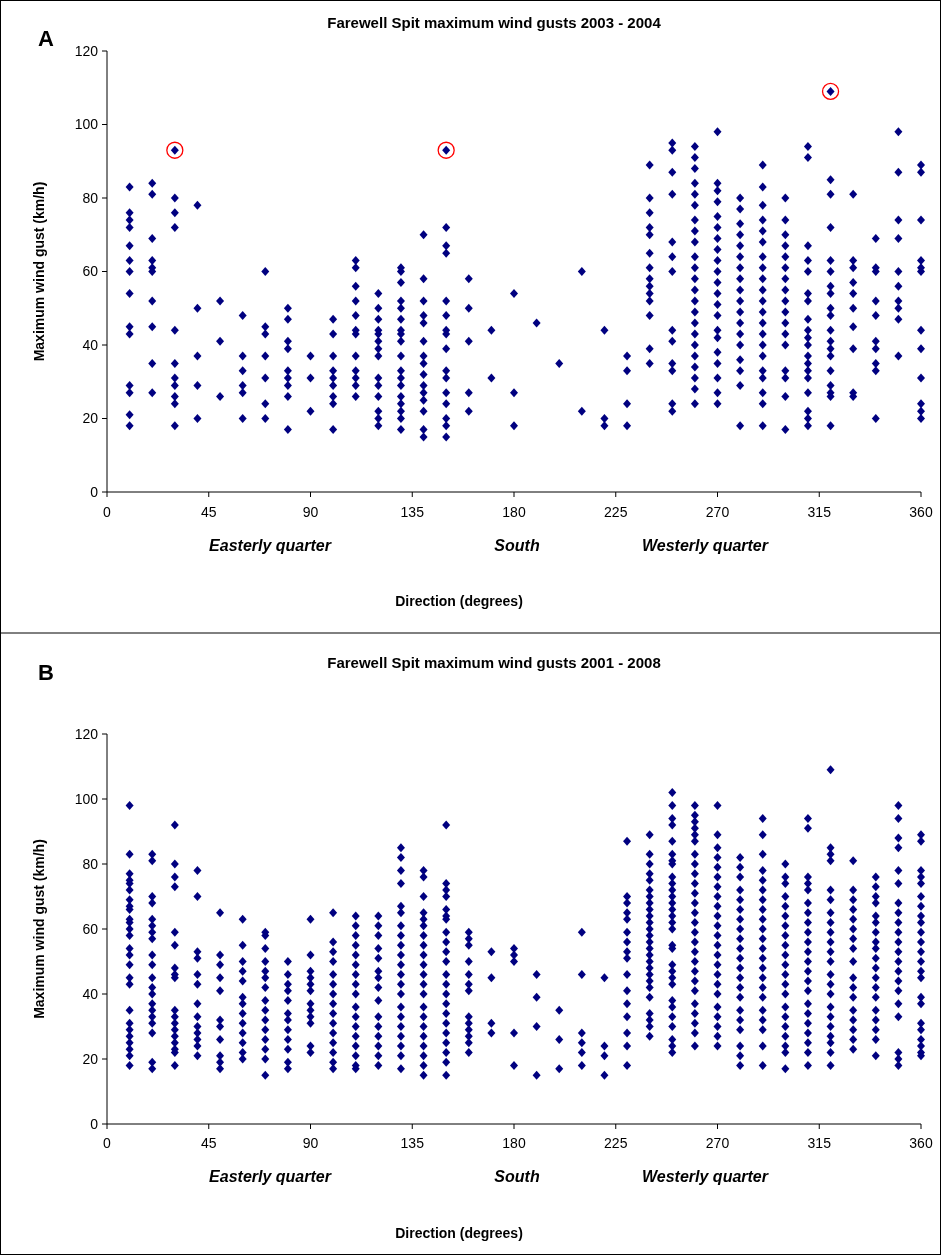  What do you see at coordinates (107, 511) in the screenshot?
I see `x-tick-label: 0` at bounding box center [107, 511].